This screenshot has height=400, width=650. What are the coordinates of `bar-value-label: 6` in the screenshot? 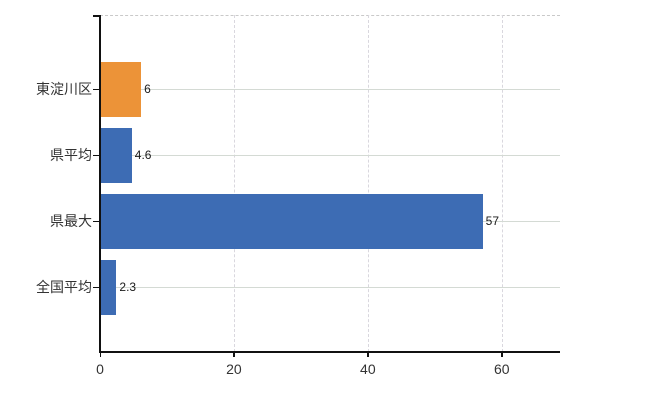 It's located at (147, 89).